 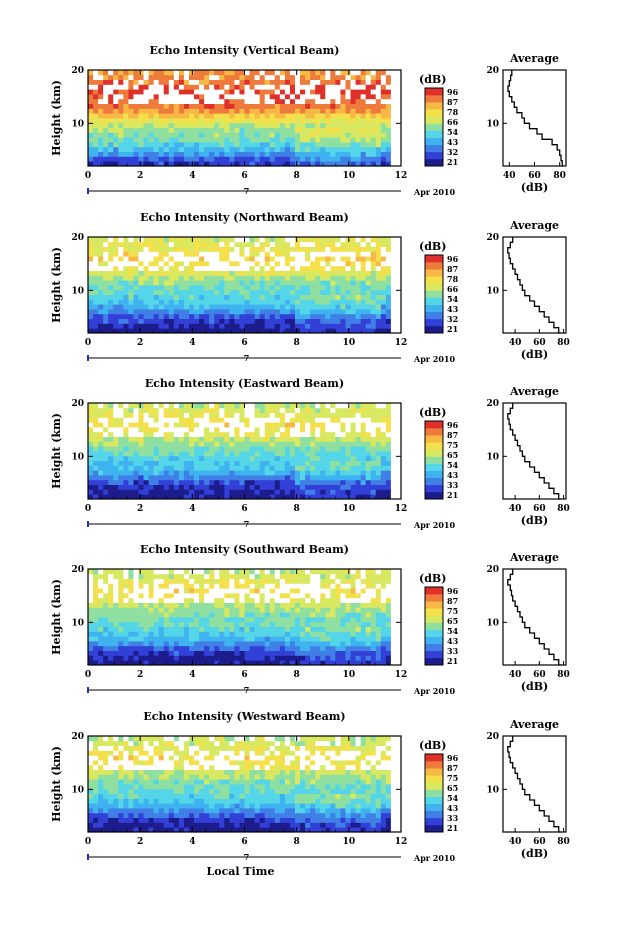 What do you see at coordinates (509, 176) in the screenshot?
I see `profile-x-tick-label: 40` at bounding box center [509, 176].